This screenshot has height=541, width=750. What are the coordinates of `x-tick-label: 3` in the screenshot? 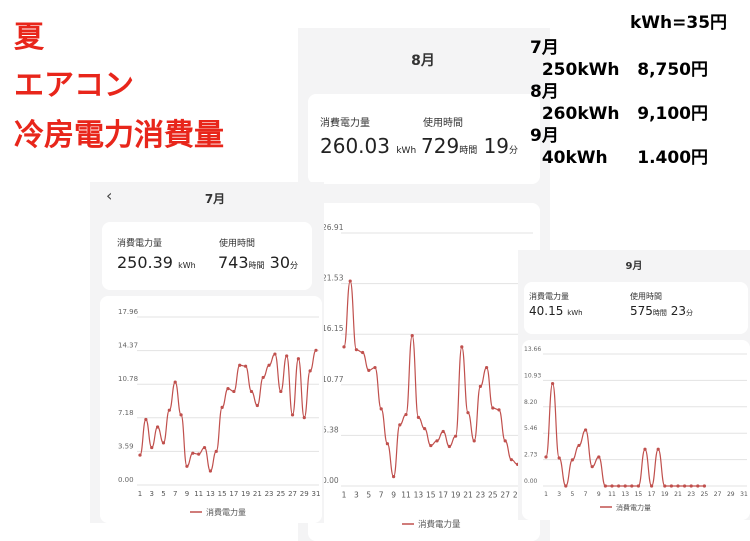 It's located at (559, 494).